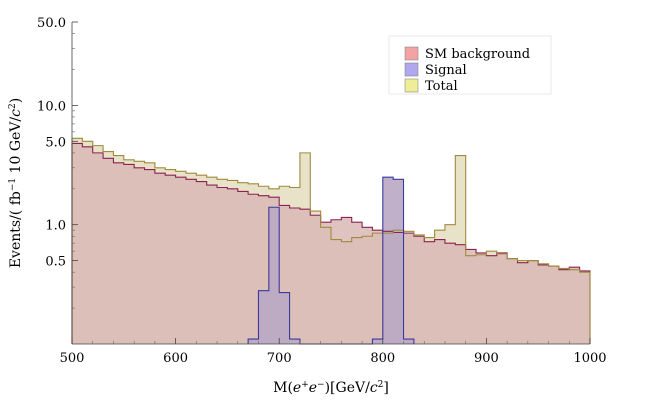 The image size is (654, 408). Describe the element at coordinates (382, 358) in the screenshot. I see `x-tick-label: 800` at that location.